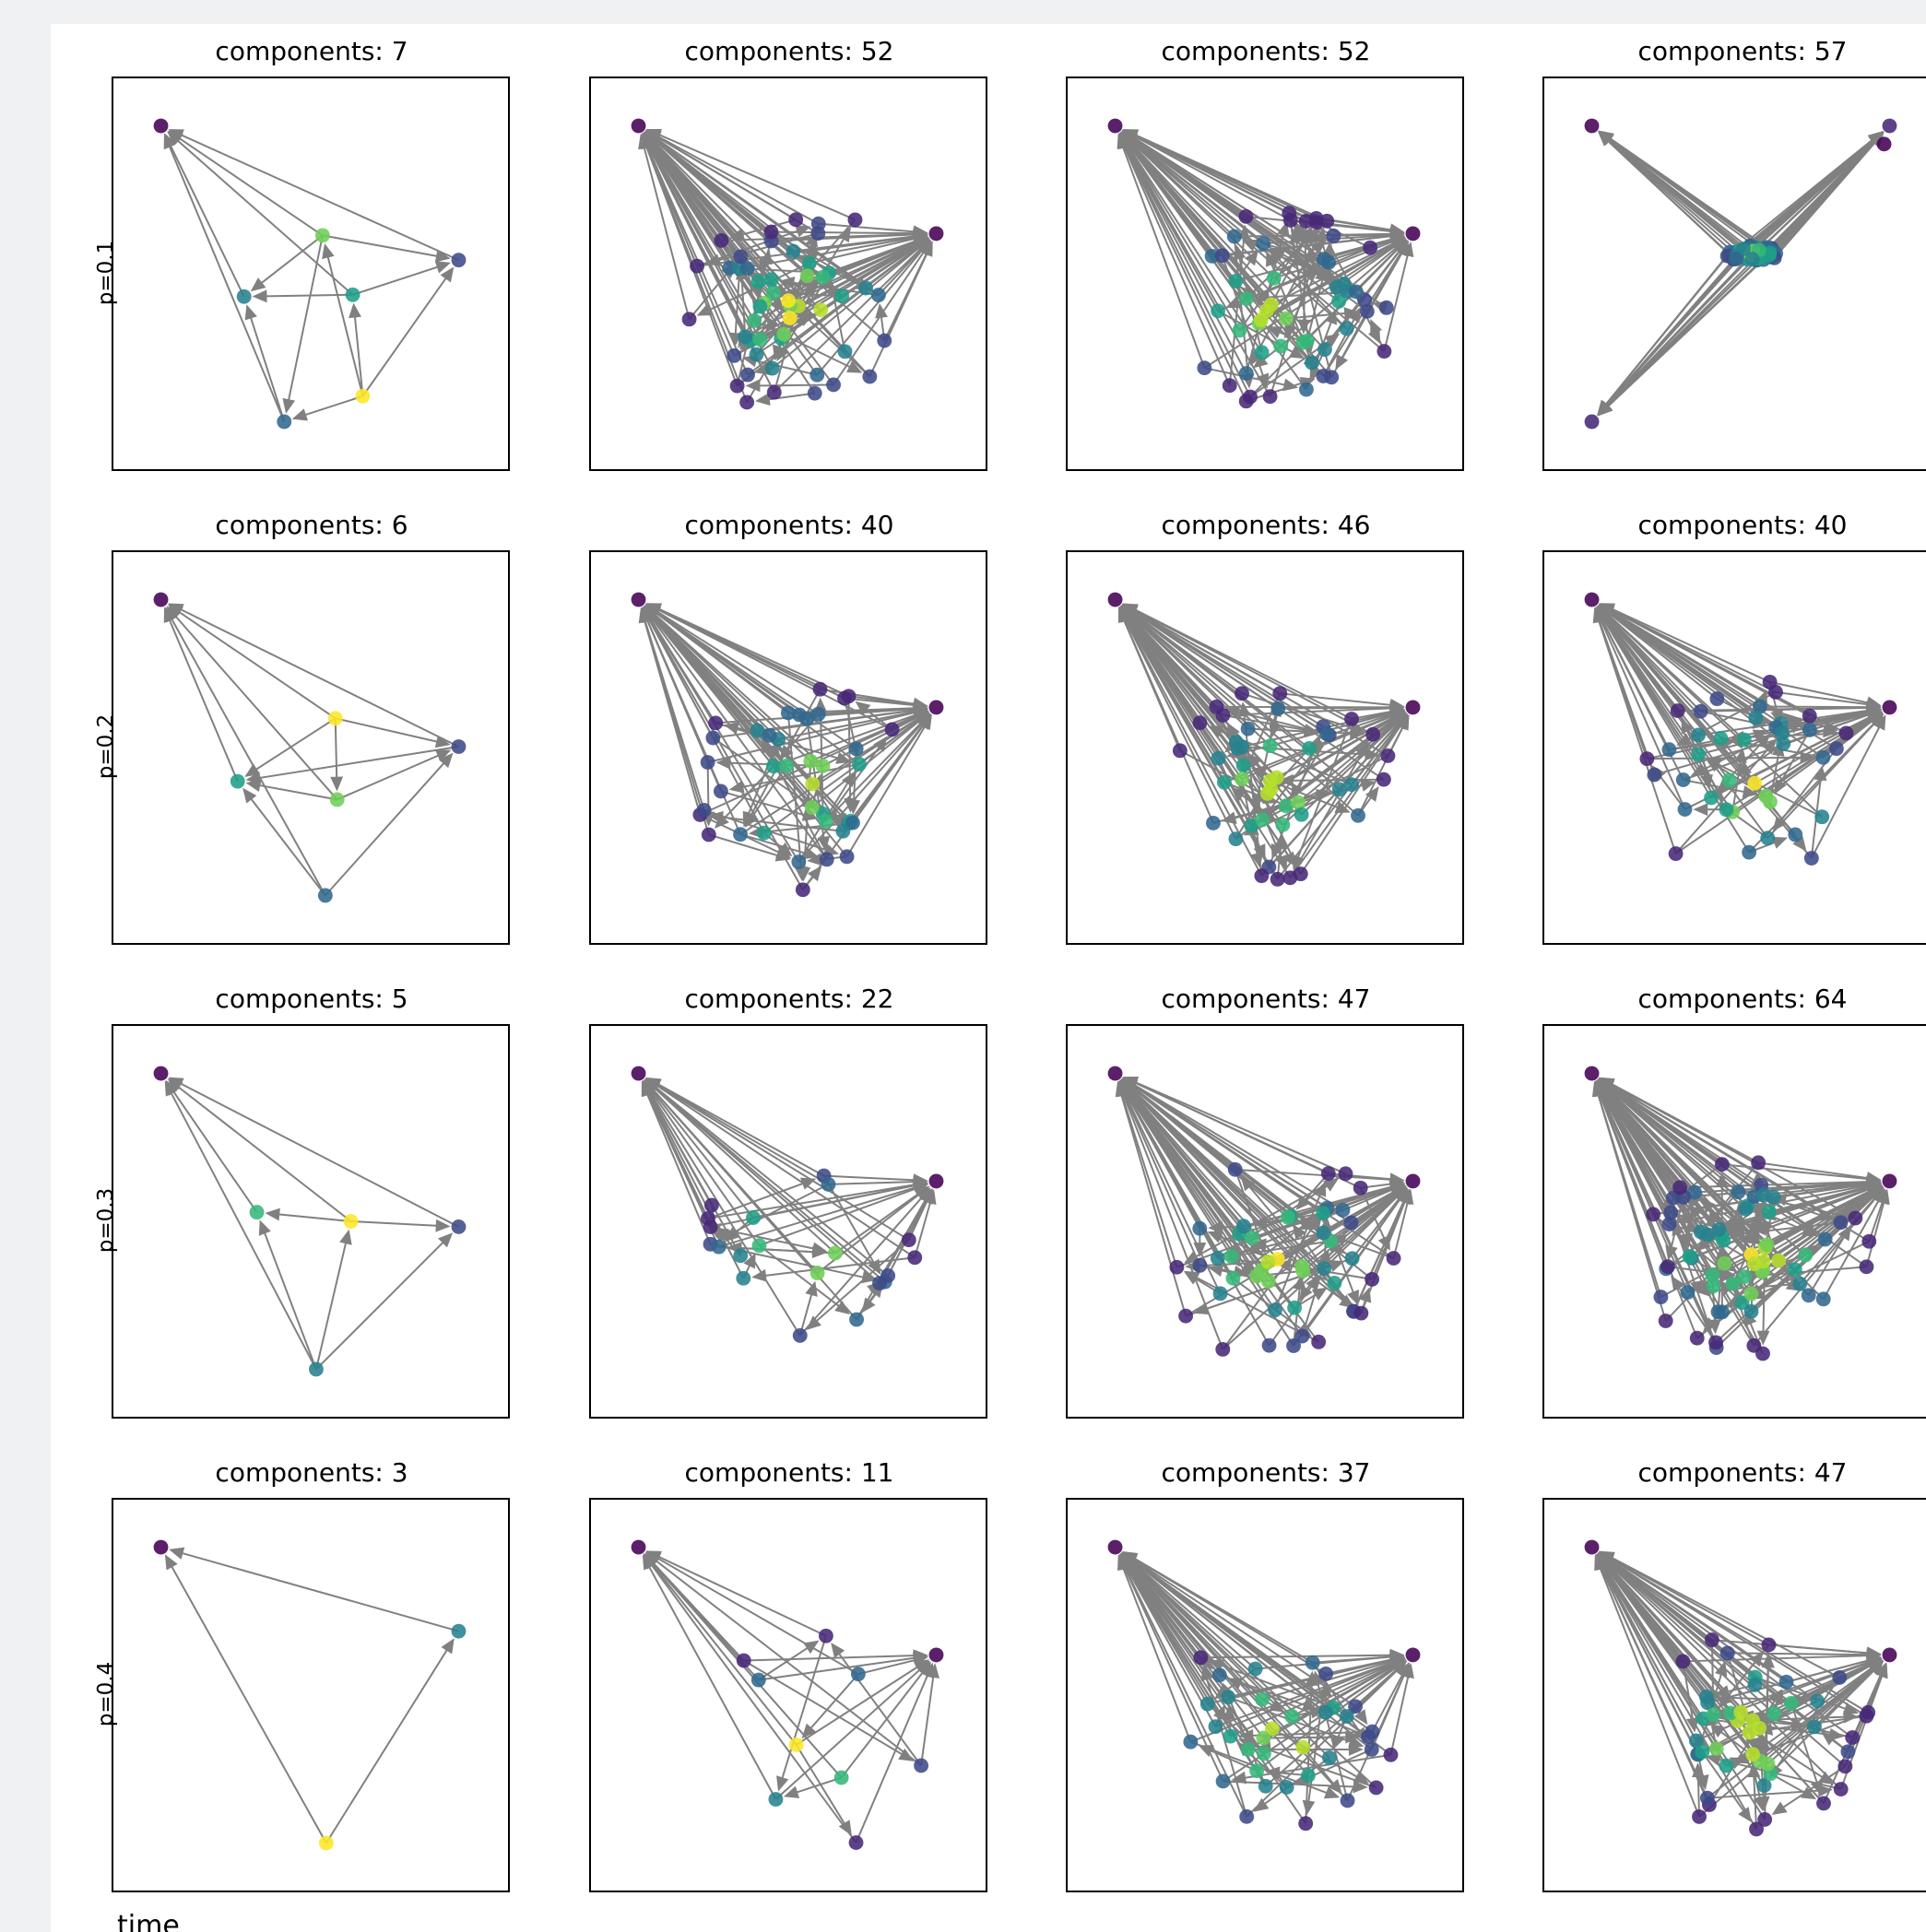 The image size is (1926, 1932). I want to click on x-axis-label: time, so click(148, 1921).